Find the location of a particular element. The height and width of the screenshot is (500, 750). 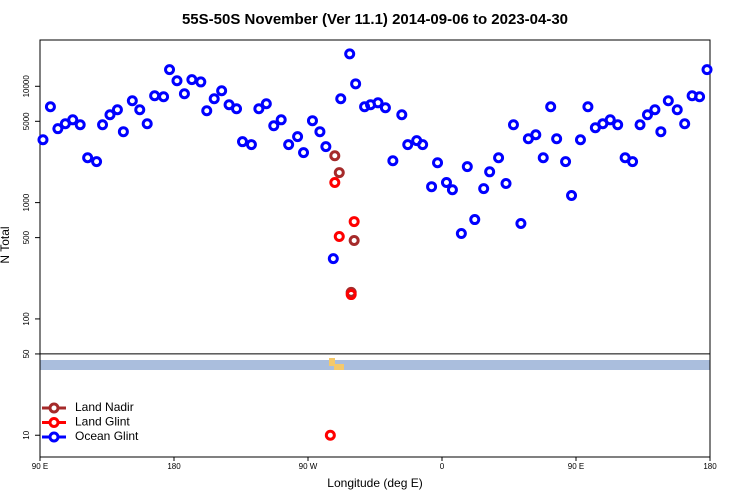

legend-label: Land Glint is located at coordinates (102, 422).